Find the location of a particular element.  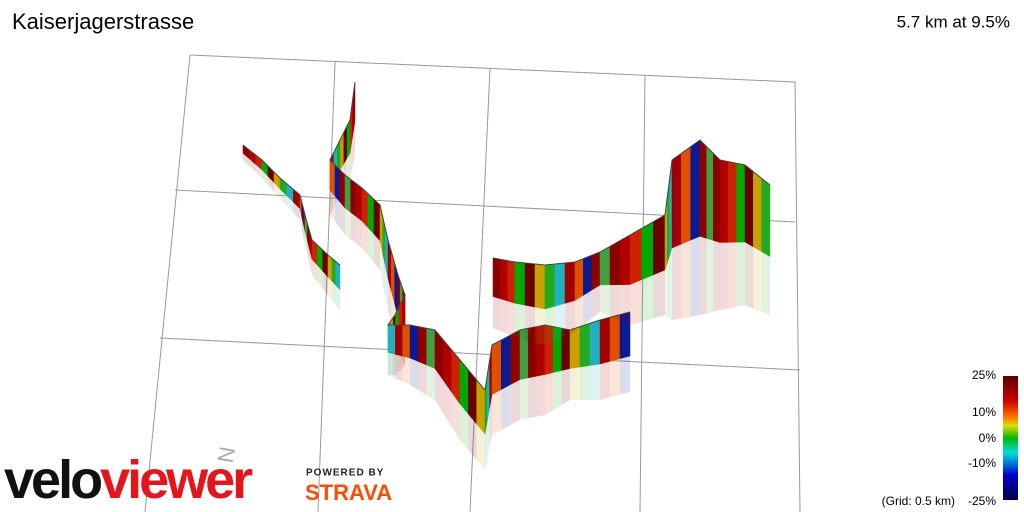

colorbar: 25% 10% 0% -10% -25% (Grid: 0.5 km) is located at coordinates (950, 438).